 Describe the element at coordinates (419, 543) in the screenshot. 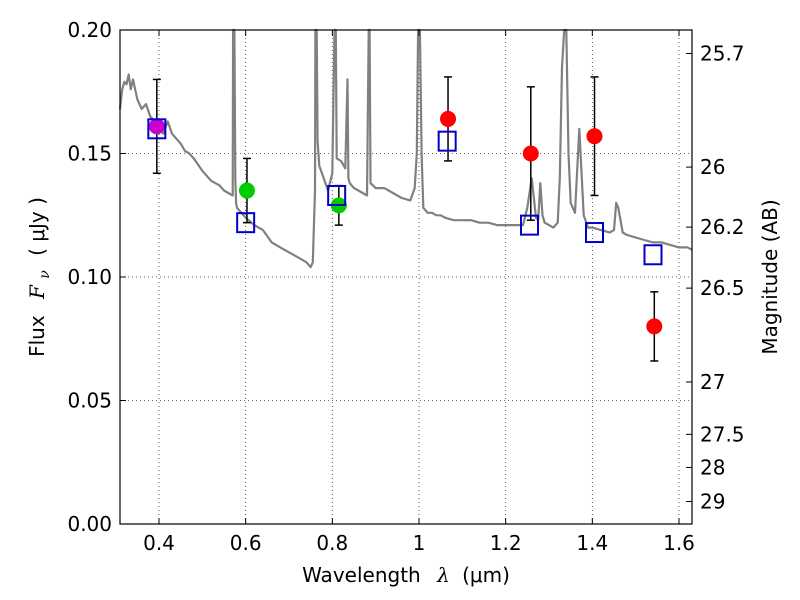

I see `x-tick-label: 1` at that location.